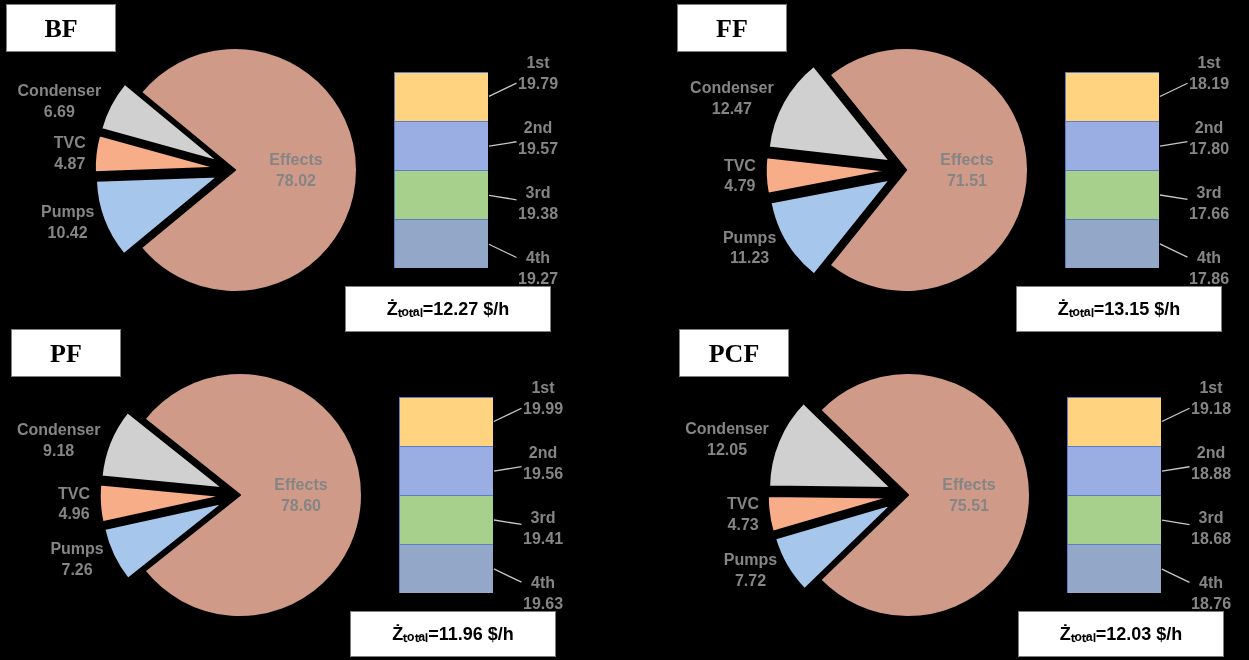 The width and height of the screenshot is (1249, 660). Describe the element at coordinates (1121, 634) in the screenshot. I see `text: Żₜₒₜₐₗ=12.03 $/h` at that location.